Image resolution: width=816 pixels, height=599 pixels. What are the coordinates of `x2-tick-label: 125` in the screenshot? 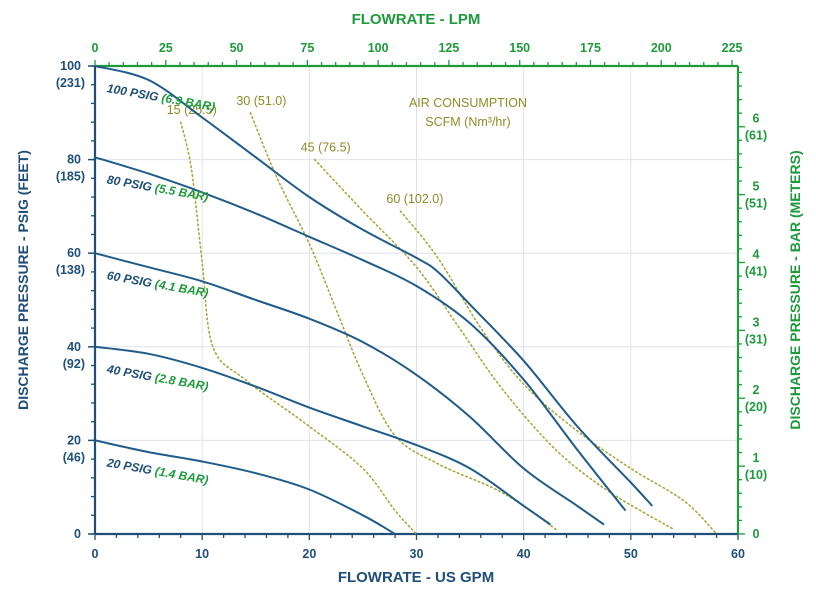 It's located at (448, 48).